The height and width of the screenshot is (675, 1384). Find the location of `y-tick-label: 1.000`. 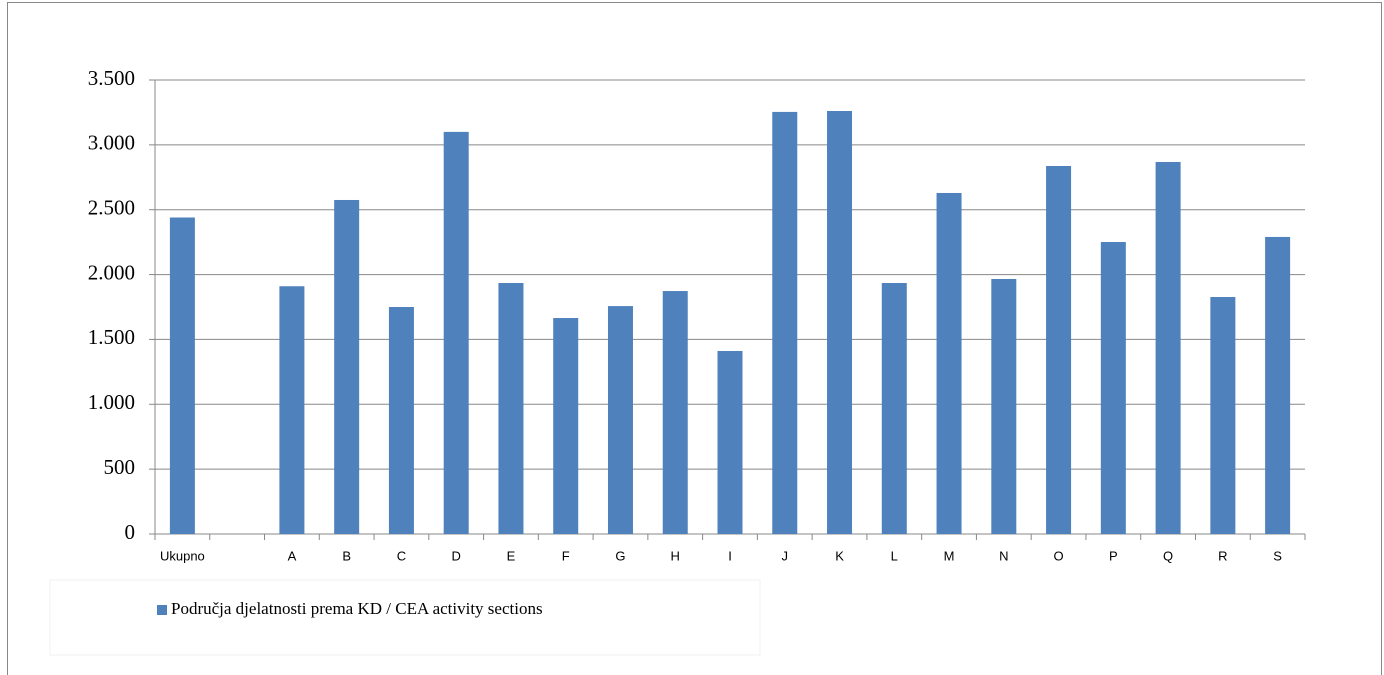

y-tick-label: 1.000 is located at coordinates (111, 402).